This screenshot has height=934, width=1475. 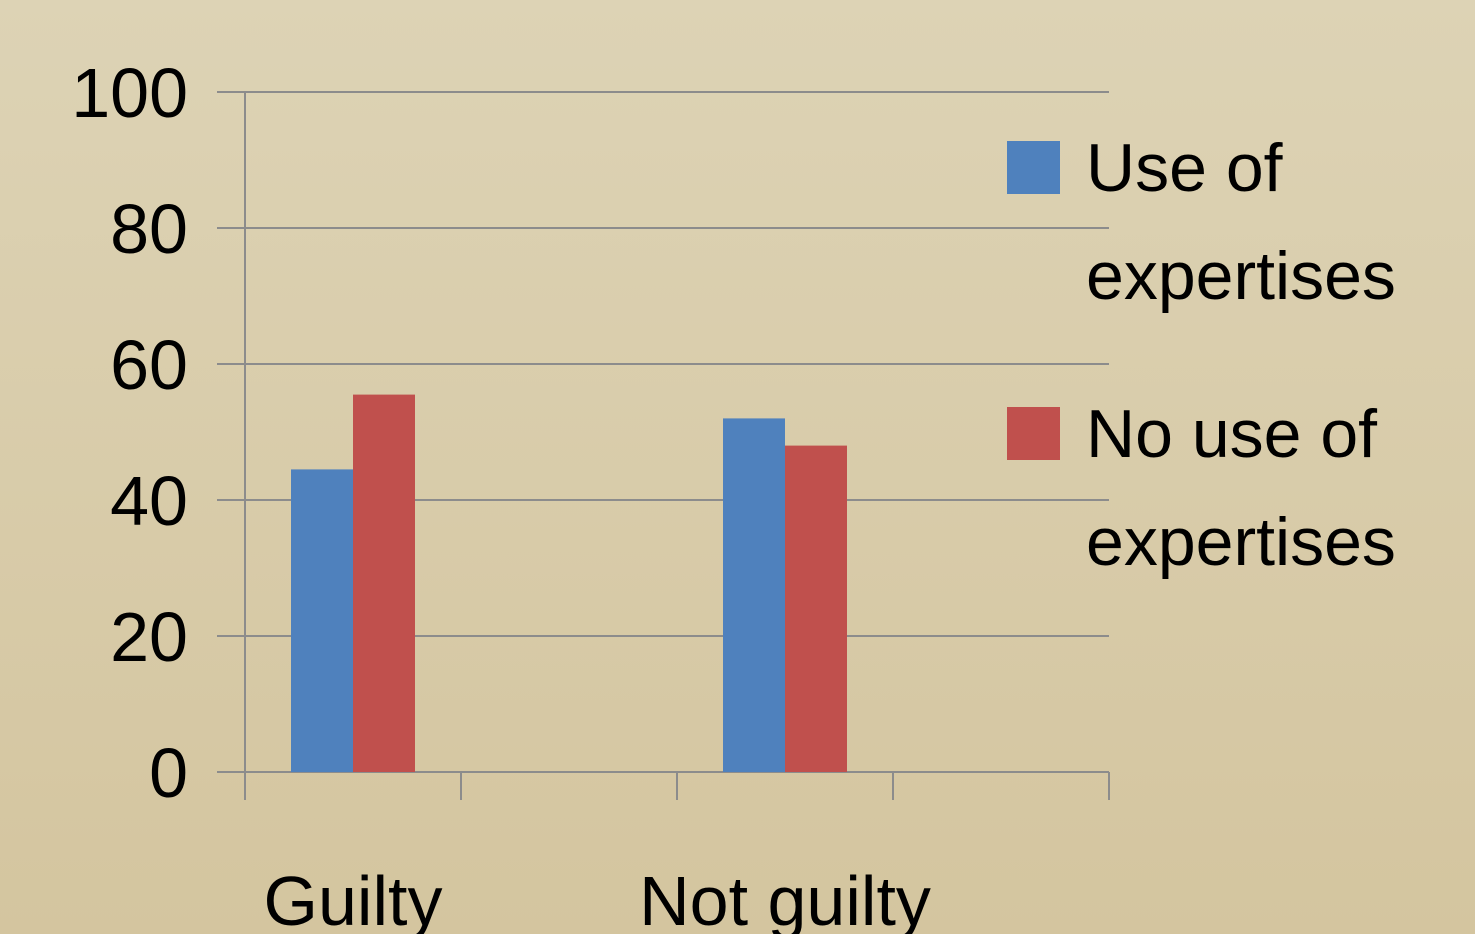 What do you see at coordinates (149, 365) in the screenshot?
I see `y-tick-label: 60` at bounding box center [149, 365].